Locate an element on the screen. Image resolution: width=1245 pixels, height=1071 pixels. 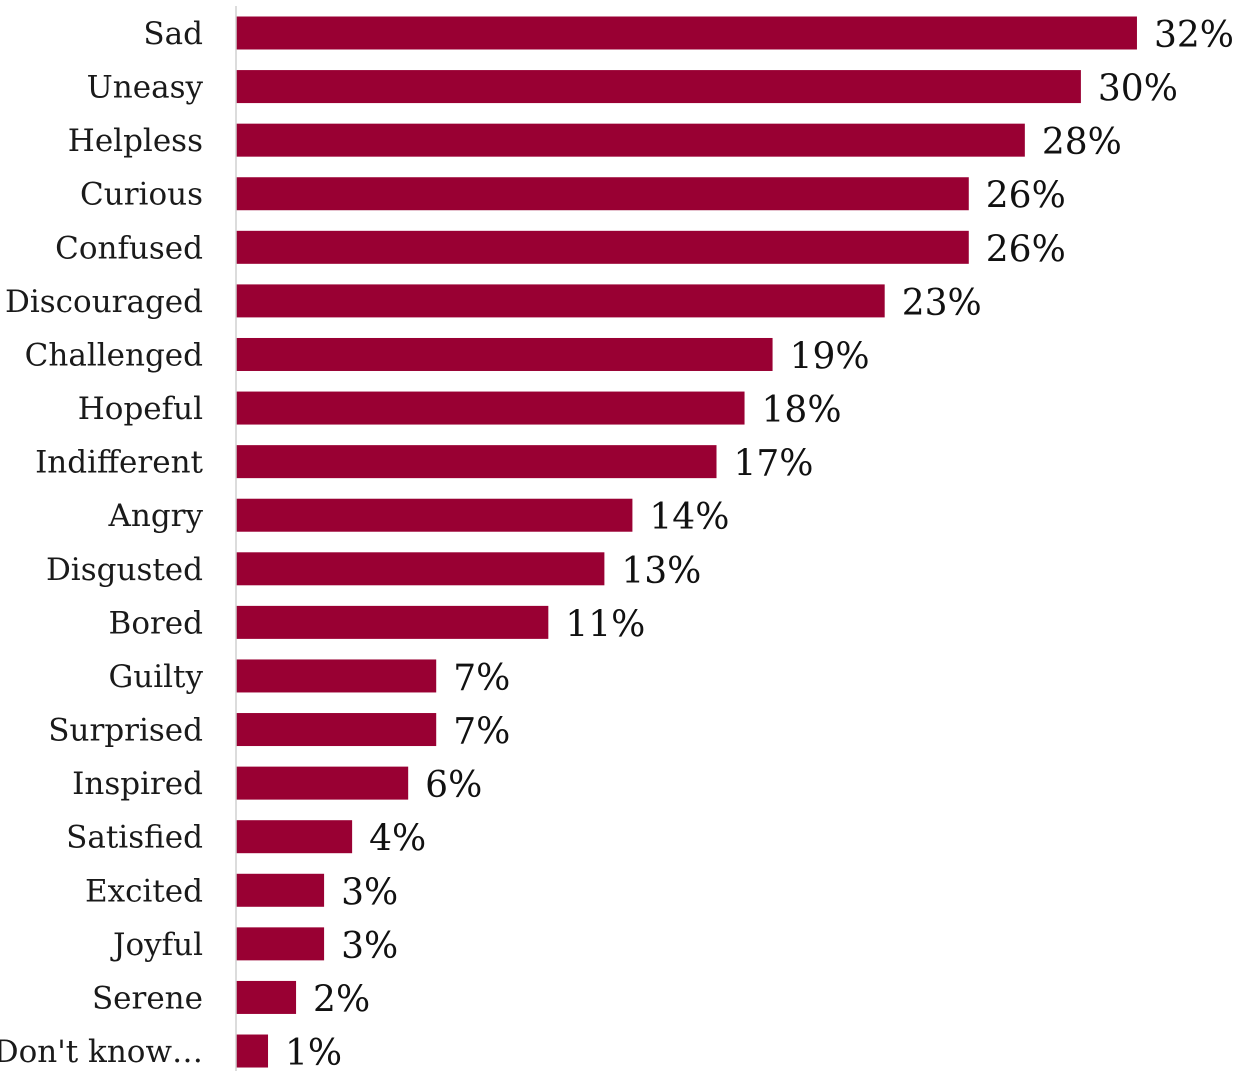
category-label: Discouraged is located at coordinates (104, 302).